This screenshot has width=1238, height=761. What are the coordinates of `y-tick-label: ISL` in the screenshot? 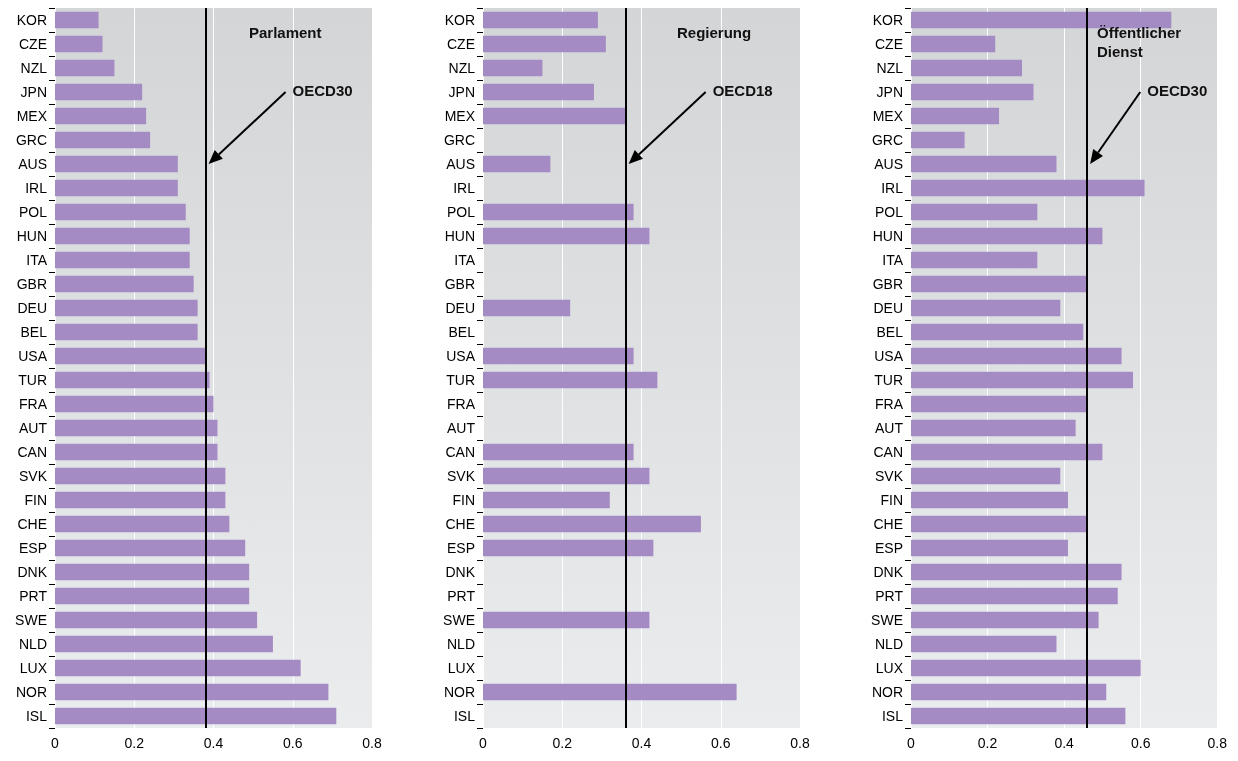 It's located at (892, 716).